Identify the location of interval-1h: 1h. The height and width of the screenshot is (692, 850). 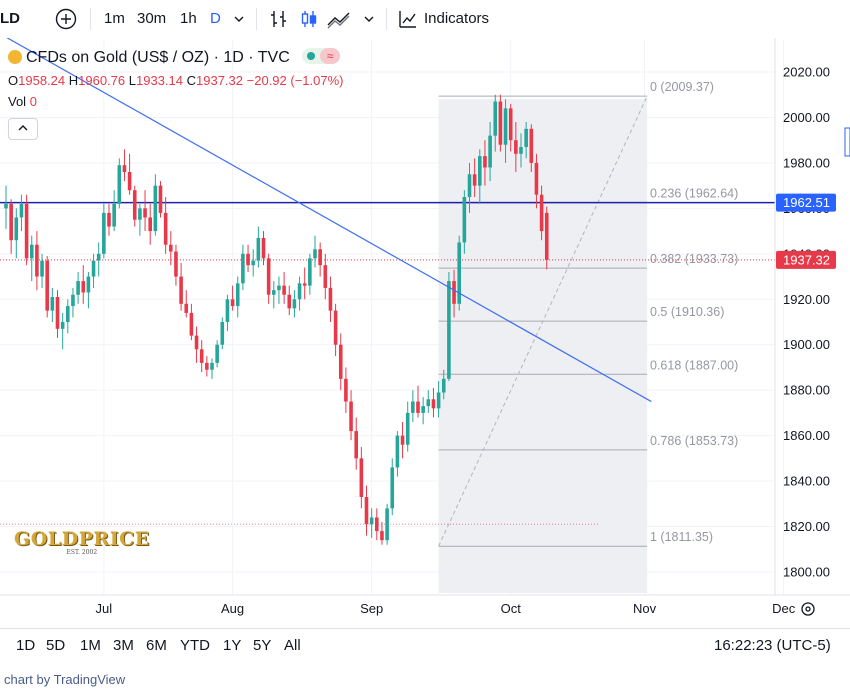
(188, 18).